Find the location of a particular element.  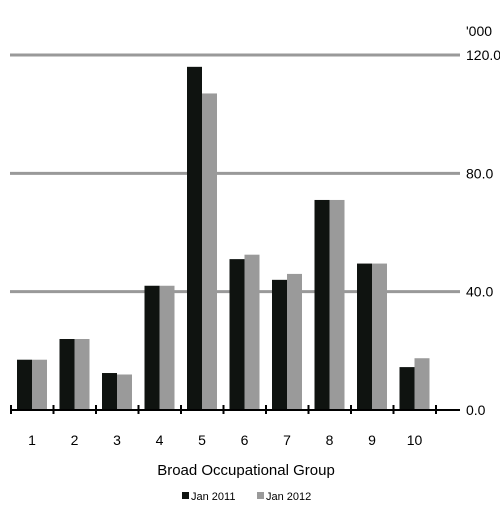

x-tick-label: 5 is located at coordinates (202, 440).